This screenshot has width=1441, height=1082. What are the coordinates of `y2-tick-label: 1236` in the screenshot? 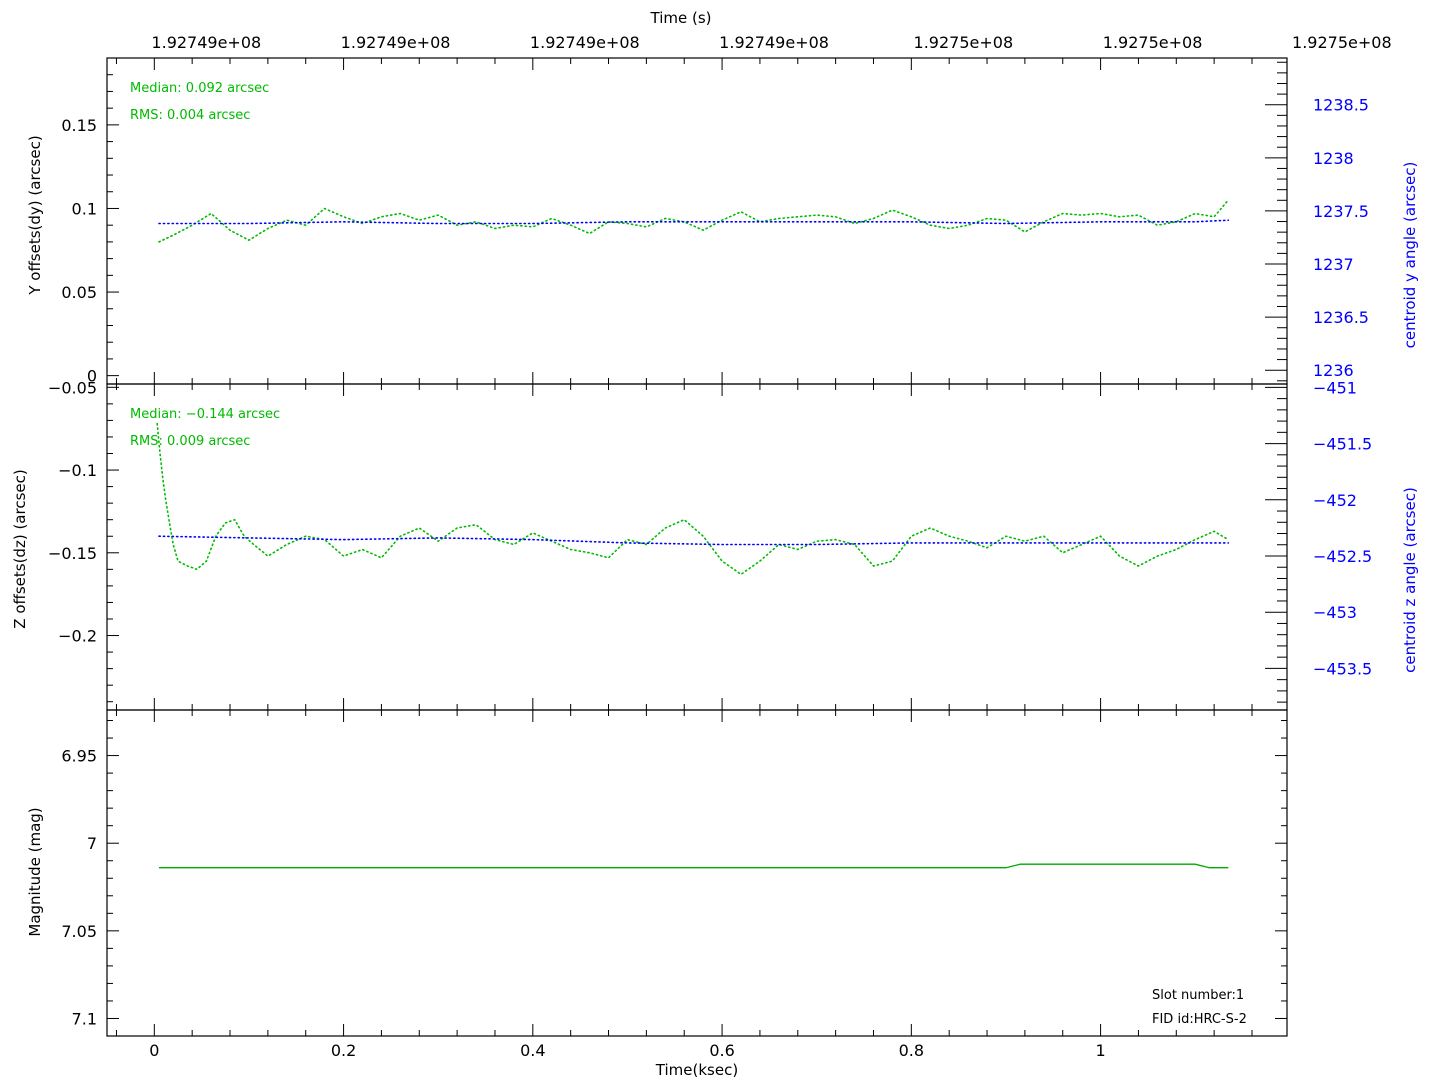 It's located at (1333, 370).